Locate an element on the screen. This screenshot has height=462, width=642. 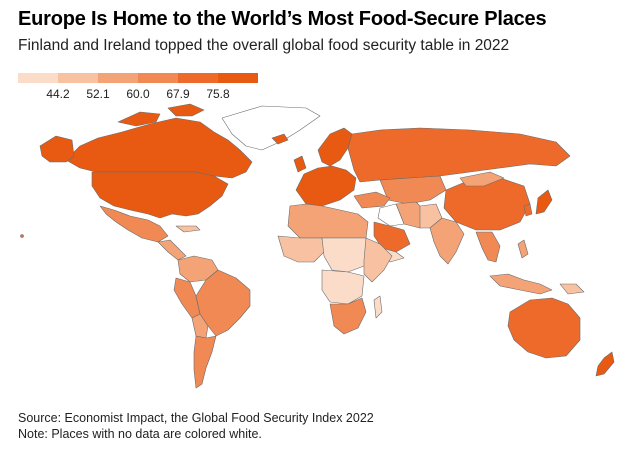
country-bolivia is located at coordinates (200, 326).